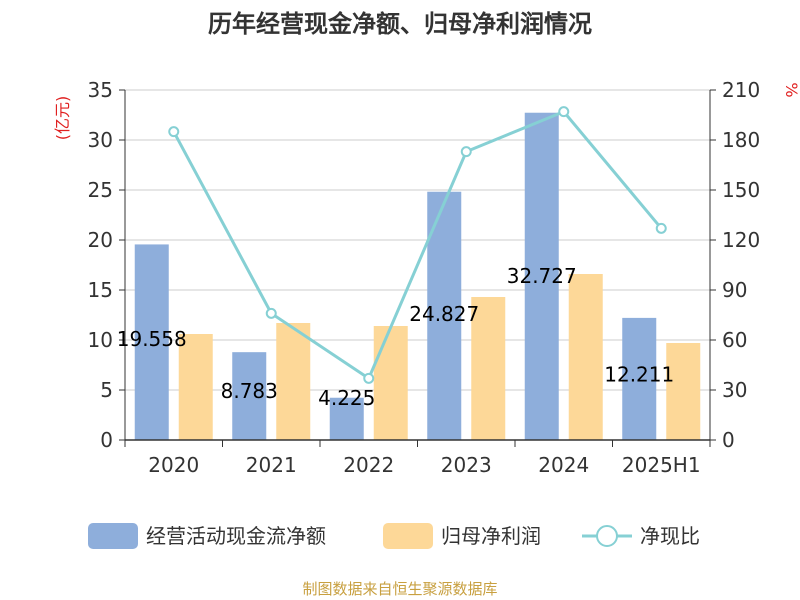 The image size is (800, 600). I want to click on legend-swatch-cashflow, so click(113, 536).